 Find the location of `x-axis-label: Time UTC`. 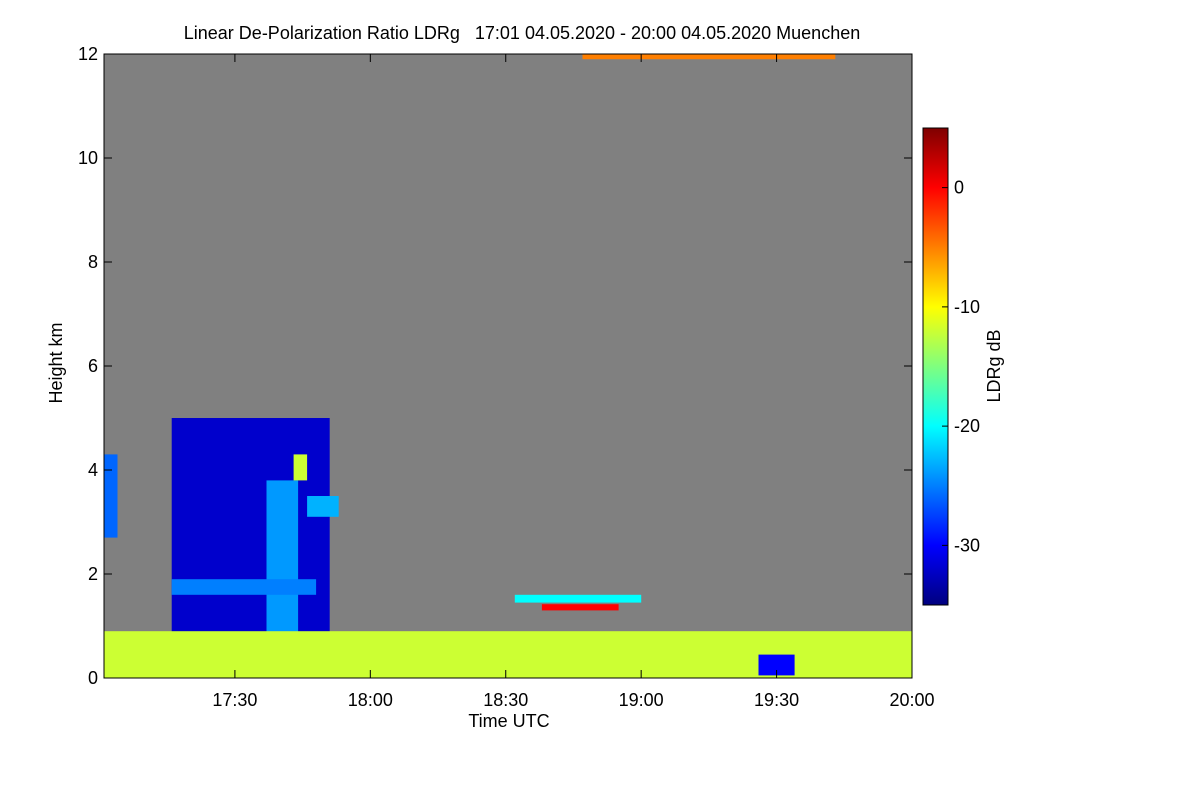

x-axis-label: Time UTC is located at coordinates (508, 721).